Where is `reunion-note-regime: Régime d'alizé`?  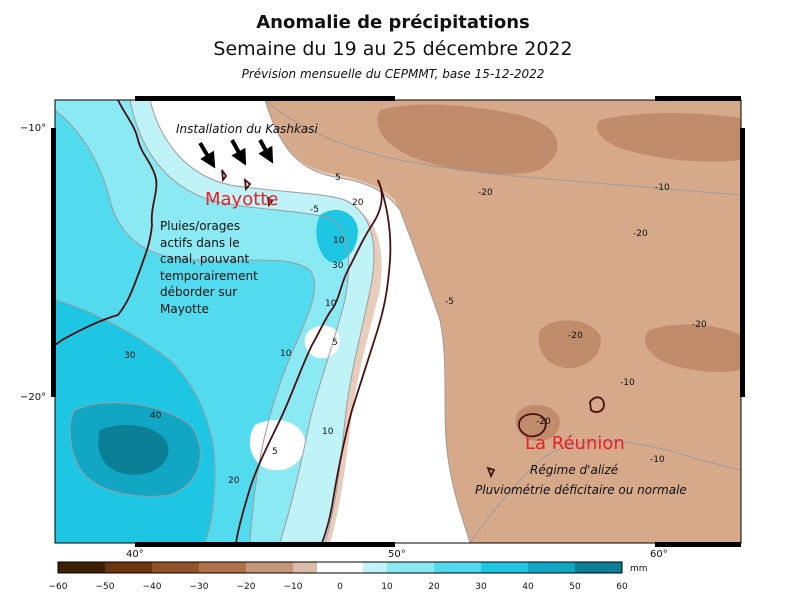
reunion-note-regime: Régime d'alizé is located at coordinates (574, 470).